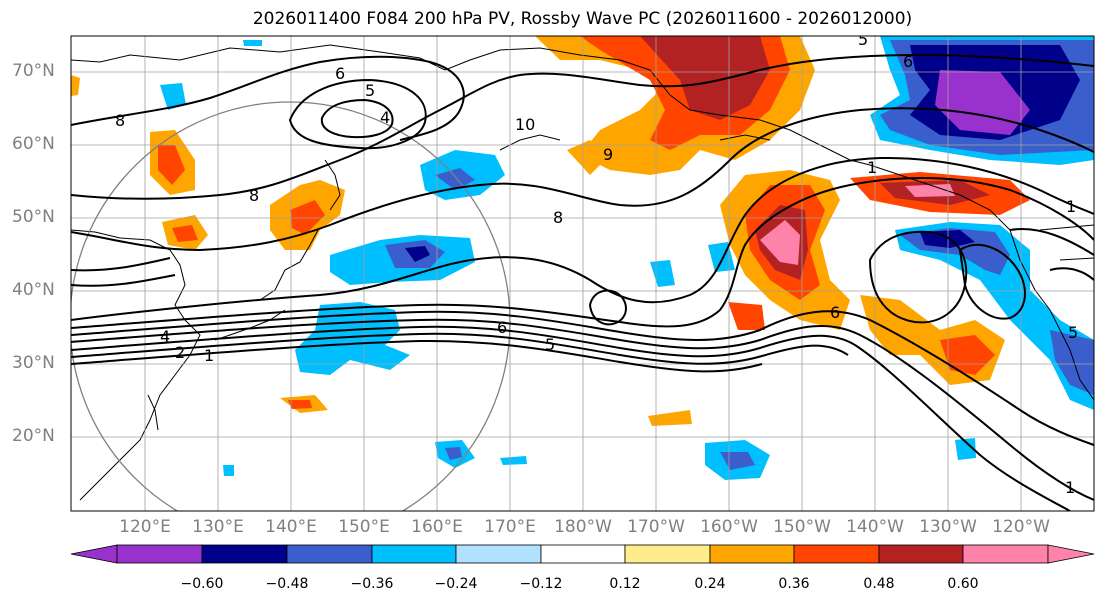  What do you see at coordinates (608, 154) in the screenshot?
I see `contour-label: 9` at bounding box center [608, 154].